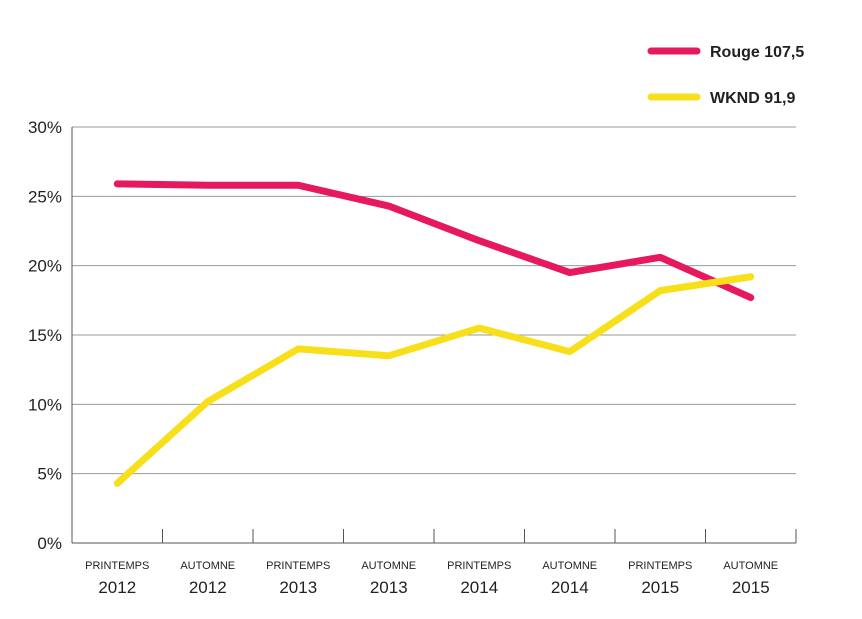 The height and width of the screenshot is (619, 862). Describe the element at coordinates (49, 543) in the screenshot. I see `y-tick-label: 0%` at that location.